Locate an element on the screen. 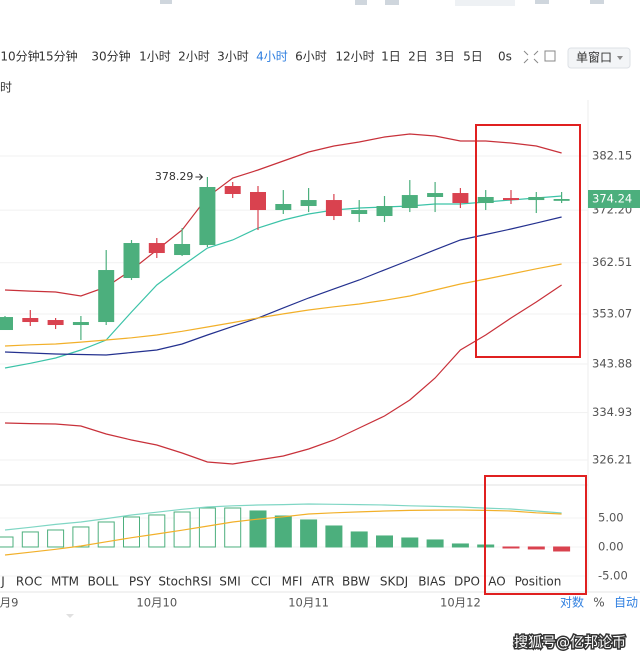  indicator-tab: CCI is located at coordinates (261, 582).